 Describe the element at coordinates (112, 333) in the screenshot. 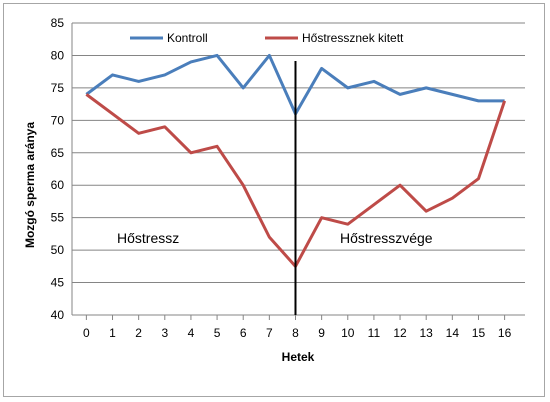

I see `x-tick-label: 1` at that location.